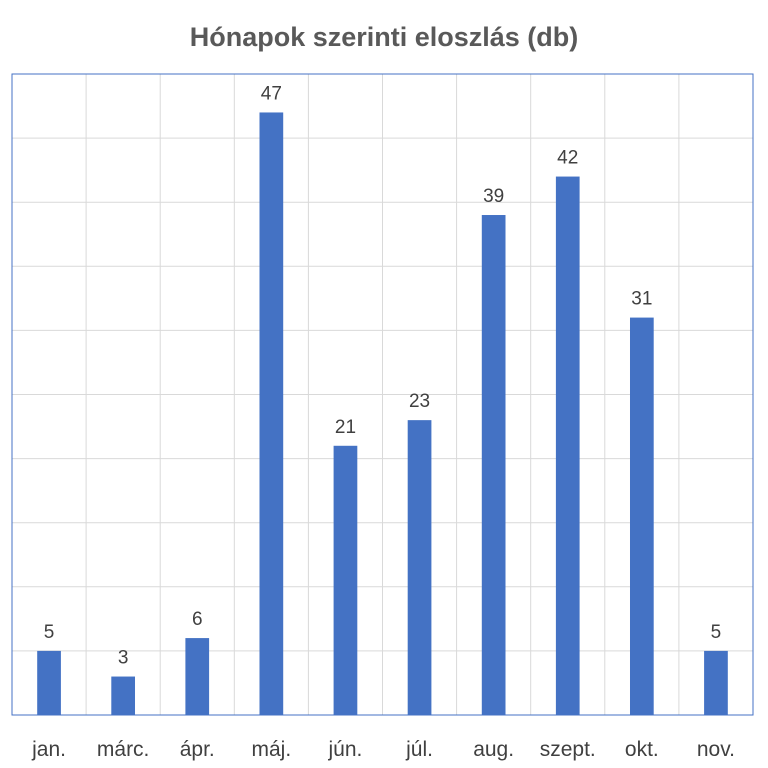 Image resolution: width=768 pixels, height=768 pixels. Describe the element at coordinates (272, 749) in the screenshot. I see `x-tick-label-3: máj.` at that location.